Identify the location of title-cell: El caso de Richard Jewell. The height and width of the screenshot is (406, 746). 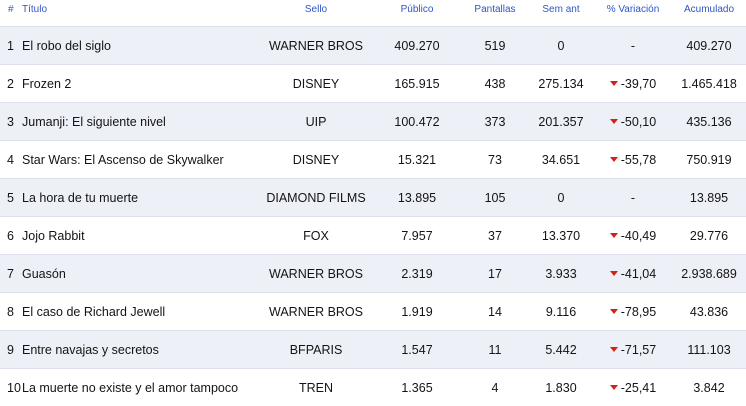
(141, 312).